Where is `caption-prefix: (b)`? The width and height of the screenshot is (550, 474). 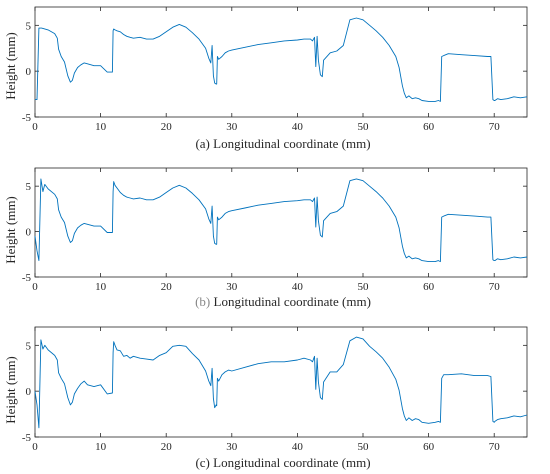 caption-prefix: (b) is located at coordinates (202, 301).